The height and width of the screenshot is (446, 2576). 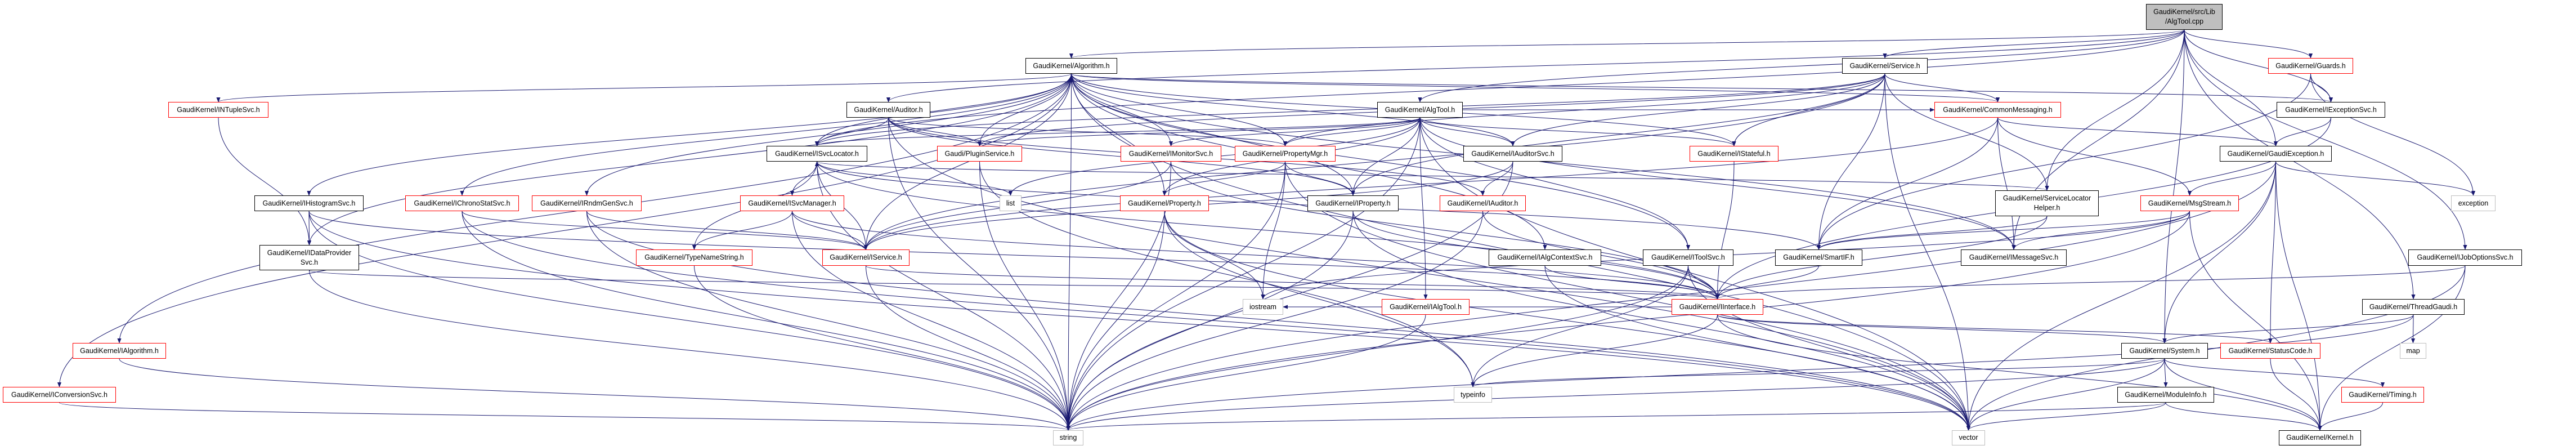 I want to click on edge-algtool_h-to-isvclocator, so click(x=1118, y=131).